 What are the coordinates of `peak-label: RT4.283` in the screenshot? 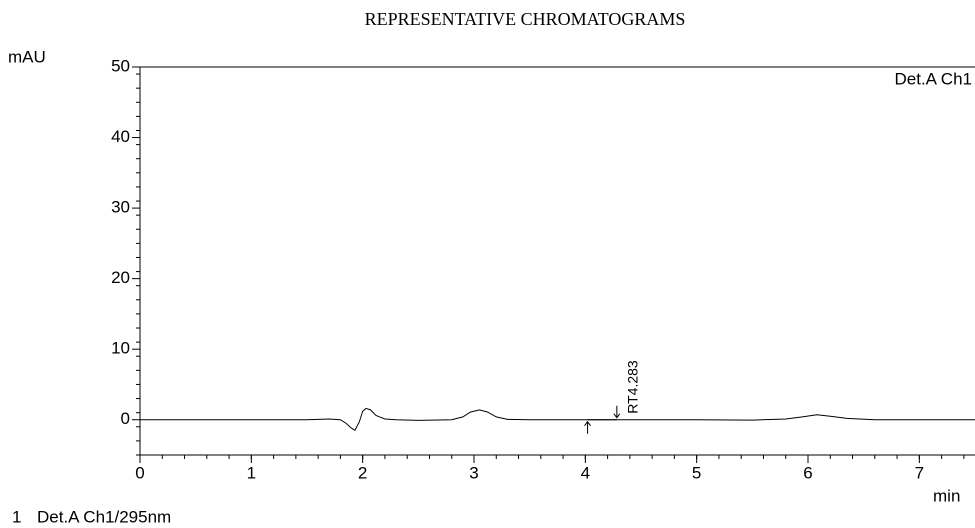 It's located at (633, 387).